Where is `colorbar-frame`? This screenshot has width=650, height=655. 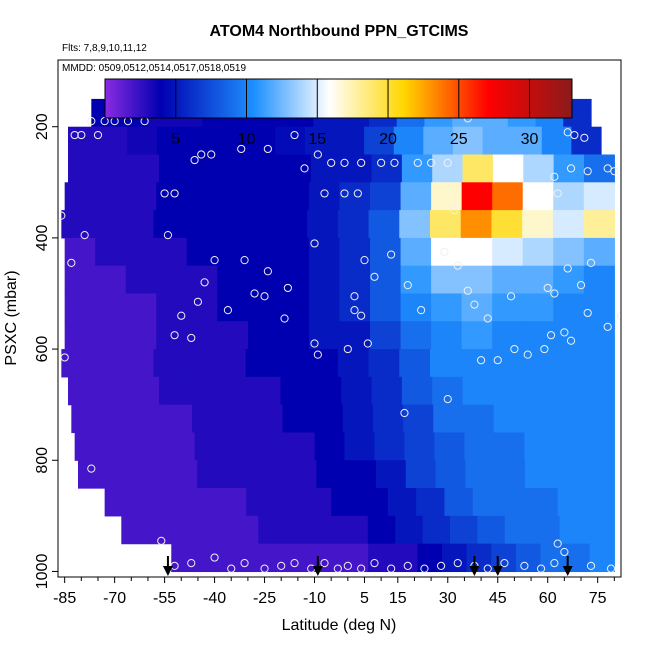
colorbar-frame is located at coordinates (338, 98).